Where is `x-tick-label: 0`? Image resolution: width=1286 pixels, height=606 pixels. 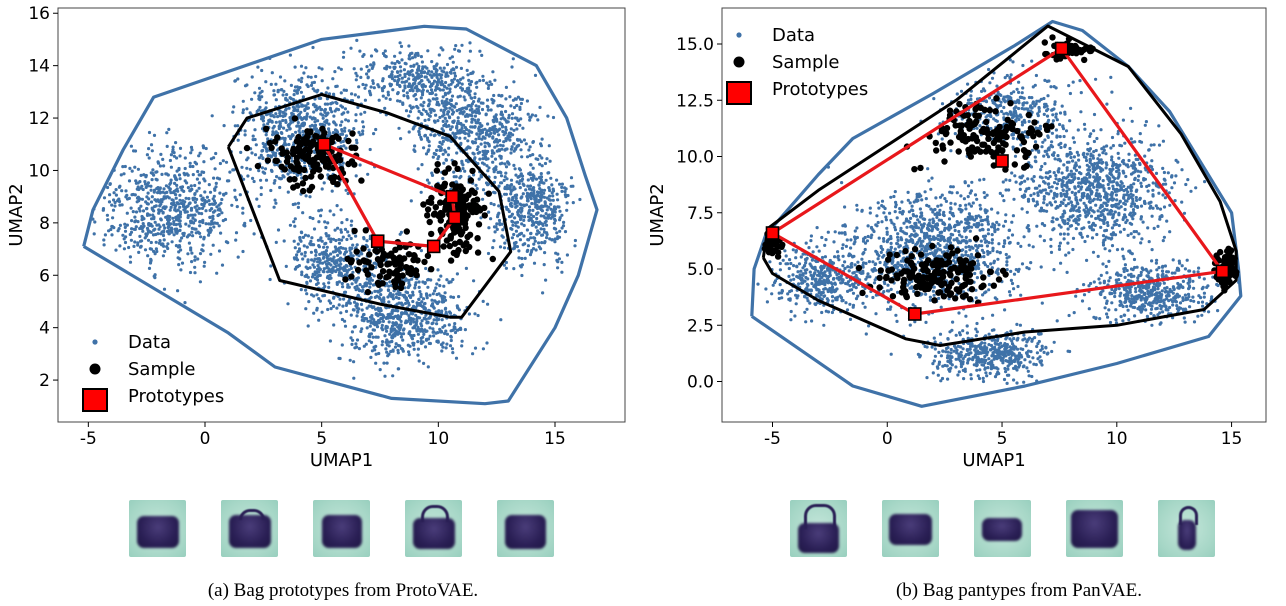
x-tick-label: 0 is located at coordinates (205, 439).